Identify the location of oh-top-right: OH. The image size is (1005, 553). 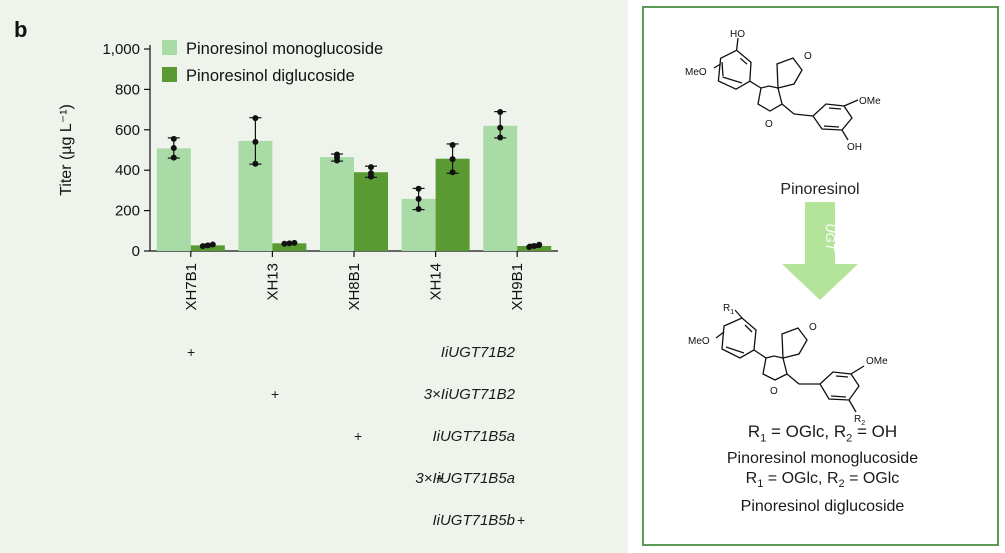
(854, 147).